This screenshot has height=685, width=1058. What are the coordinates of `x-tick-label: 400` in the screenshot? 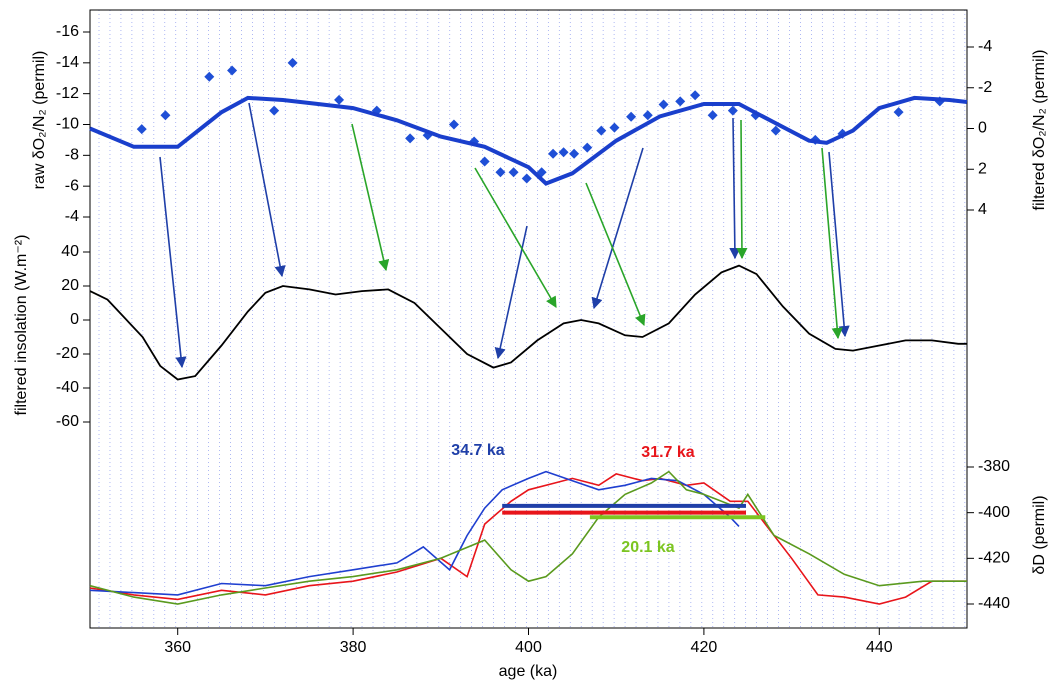 It's located at (528, 647).